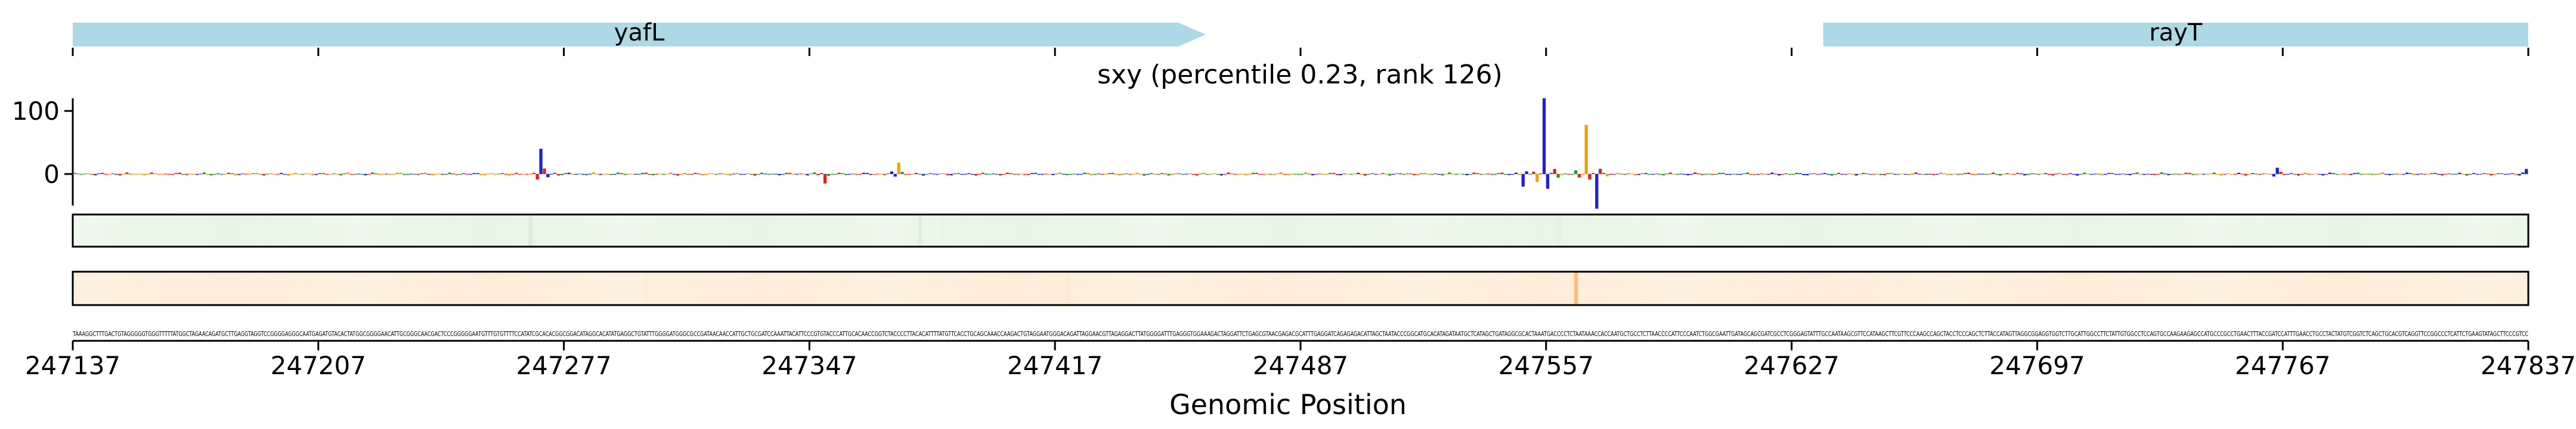  I want to click on gene-label-yafL: yafL, so click(639, 32).